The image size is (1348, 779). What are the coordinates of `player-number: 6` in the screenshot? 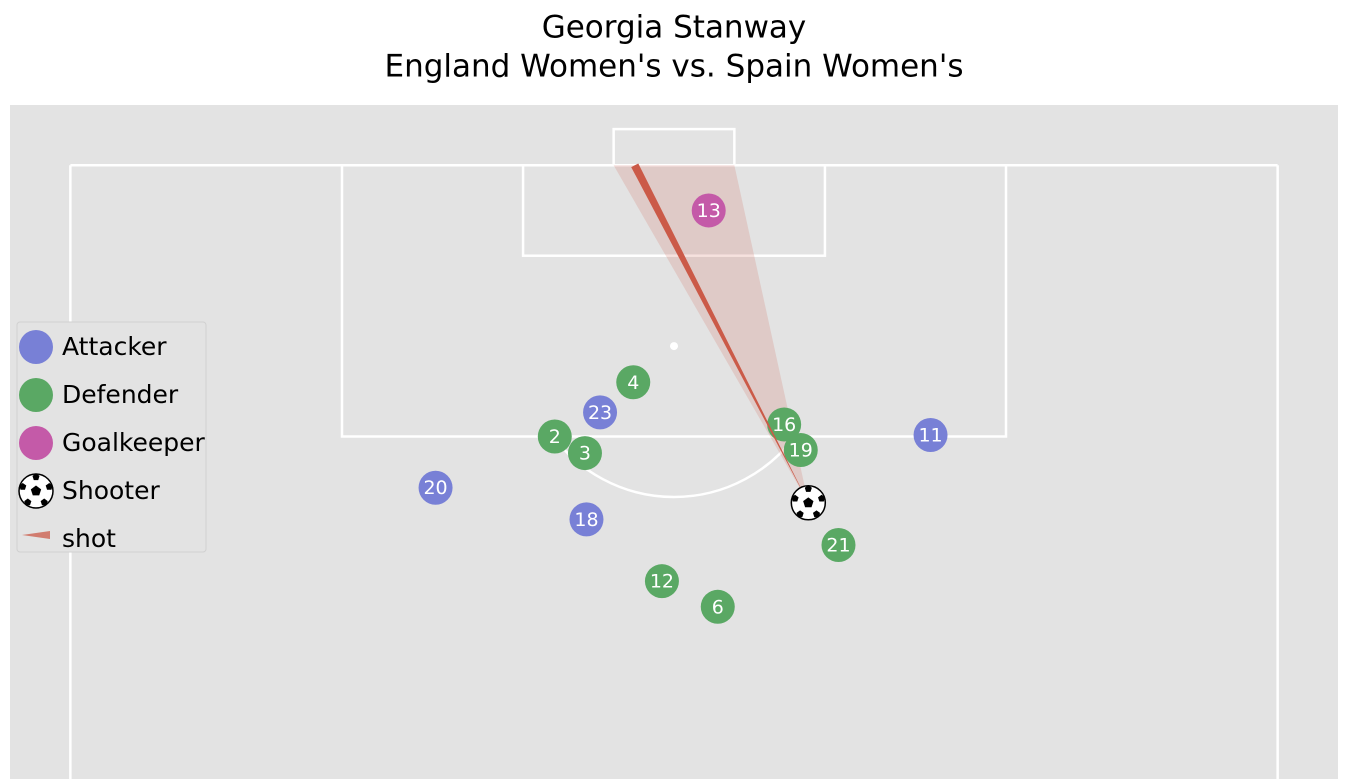 It's located at (718, 607).